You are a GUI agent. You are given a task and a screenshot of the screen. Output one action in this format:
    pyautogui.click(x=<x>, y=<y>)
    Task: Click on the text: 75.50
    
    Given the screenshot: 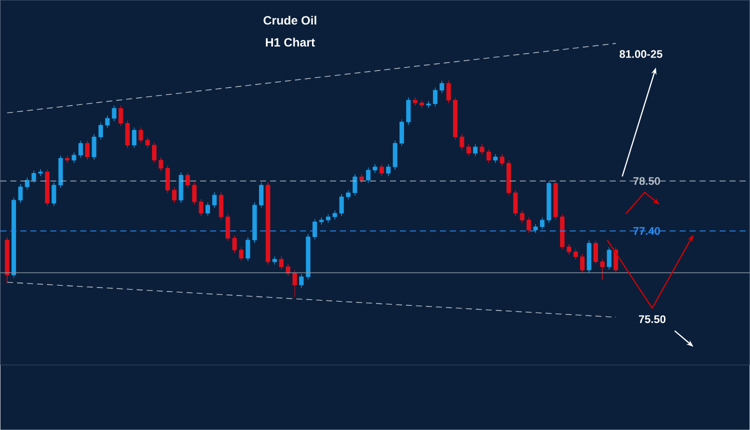 What is the action you would take?
    pyautogui.click(x=652, y=319)
    